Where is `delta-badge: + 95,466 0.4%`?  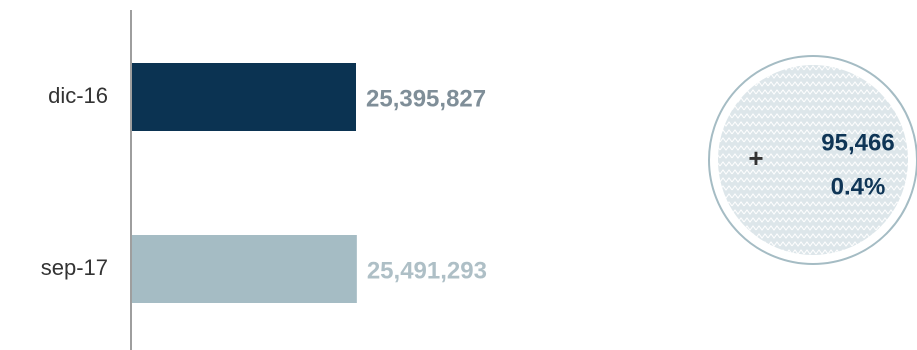
delta-badge: + 95,466 0.4% is located at coordinates (812, 160).